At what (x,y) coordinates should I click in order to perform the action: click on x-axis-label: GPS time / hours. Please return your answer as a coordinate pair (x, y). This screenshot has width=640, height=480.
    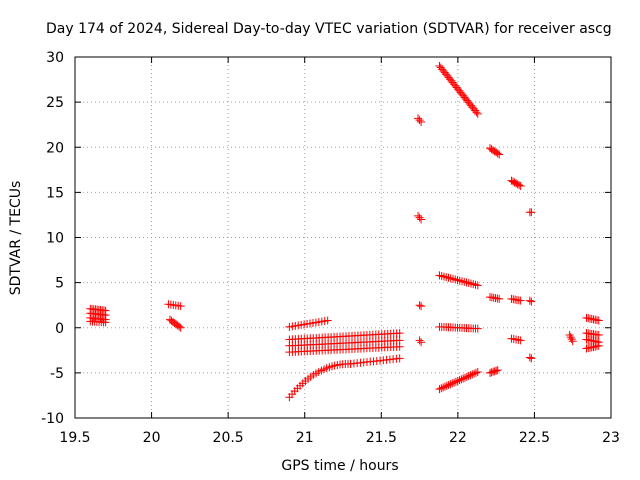
    Looking at the image, I should click on (339, 466).